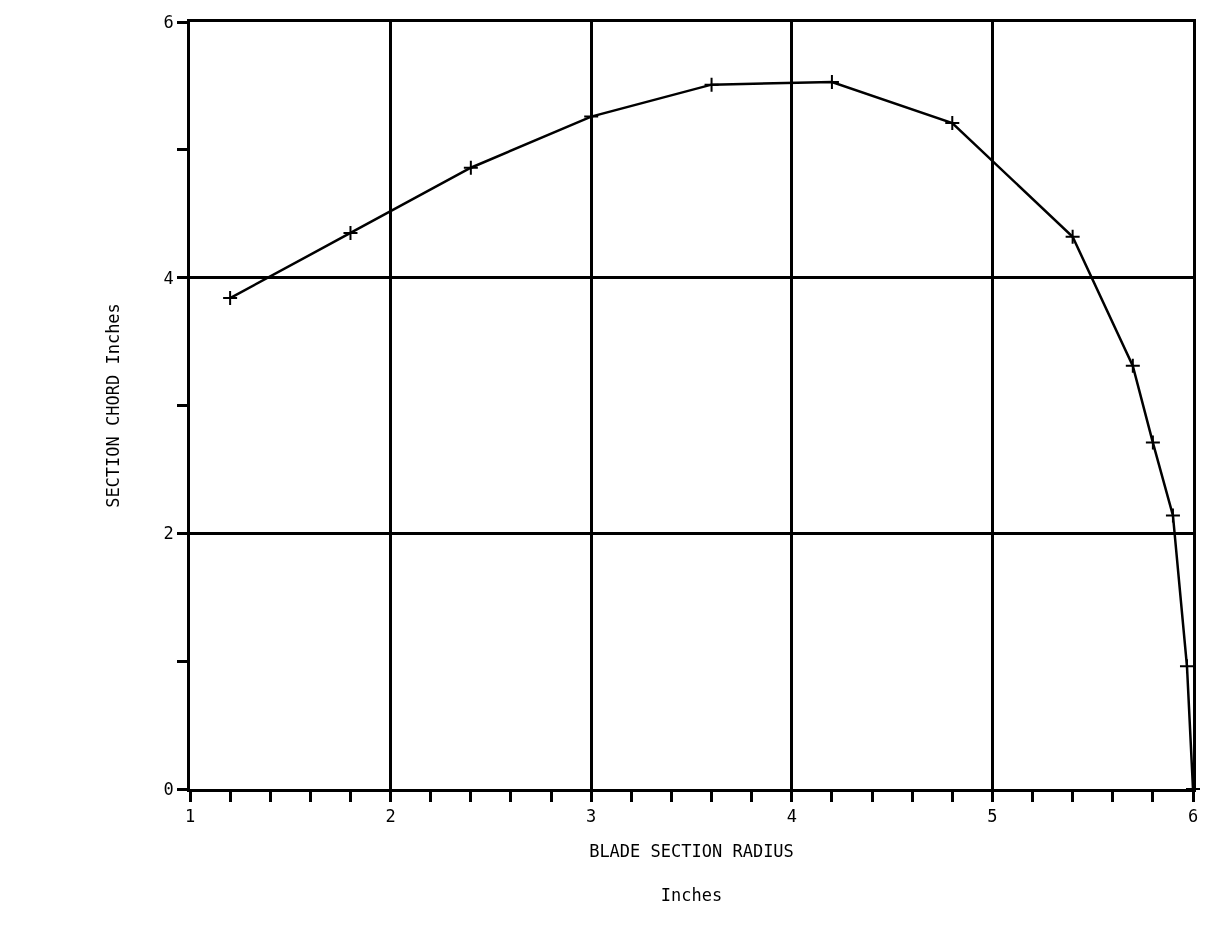  Describe the element at coordinates (190, 816) in the screenshot. I see `x-tick-label: 1` at that location.